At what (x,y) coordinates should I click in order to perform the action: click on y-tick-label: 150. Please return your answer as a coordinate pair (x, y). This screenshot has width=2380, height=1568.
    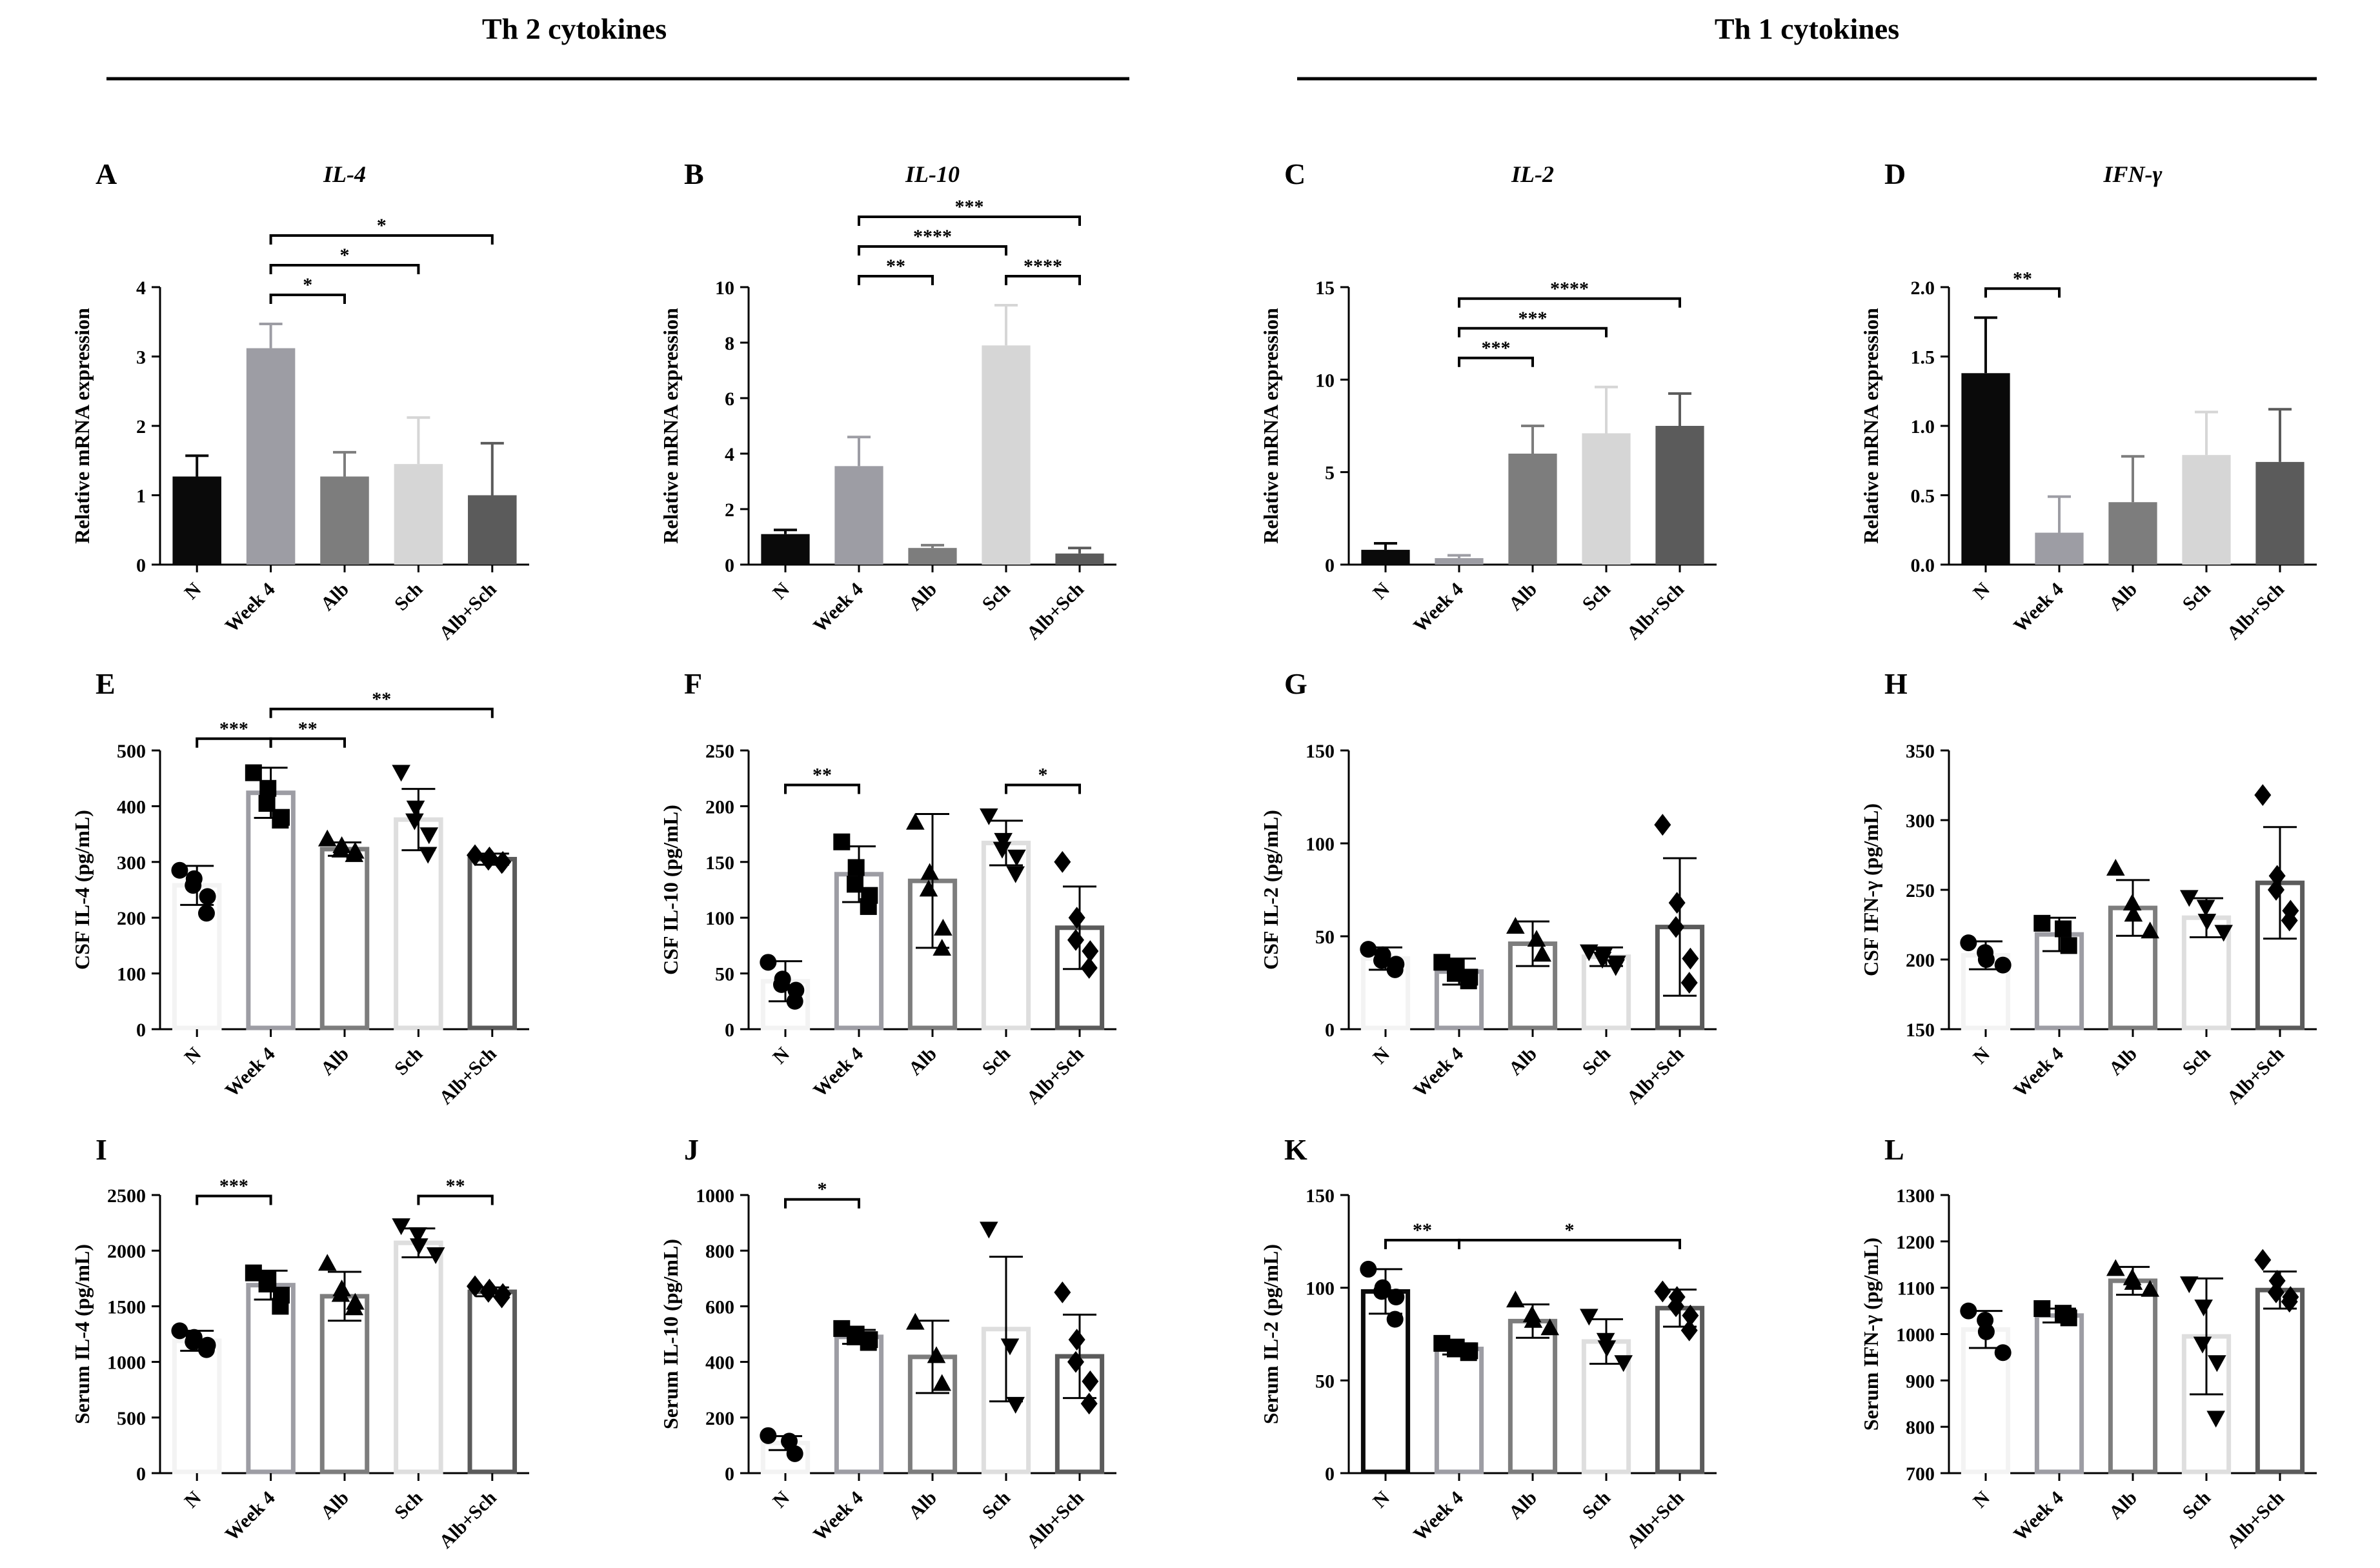
    Looking at the image, I should click on (1320, 751).